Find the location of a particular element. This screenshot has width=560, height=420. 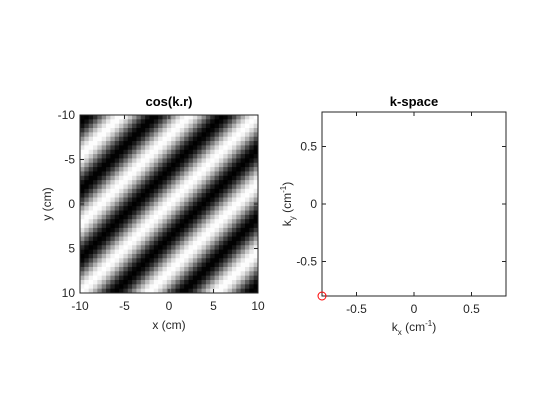

kspace-x-label-close: ) is located at coordinates (434, 327).